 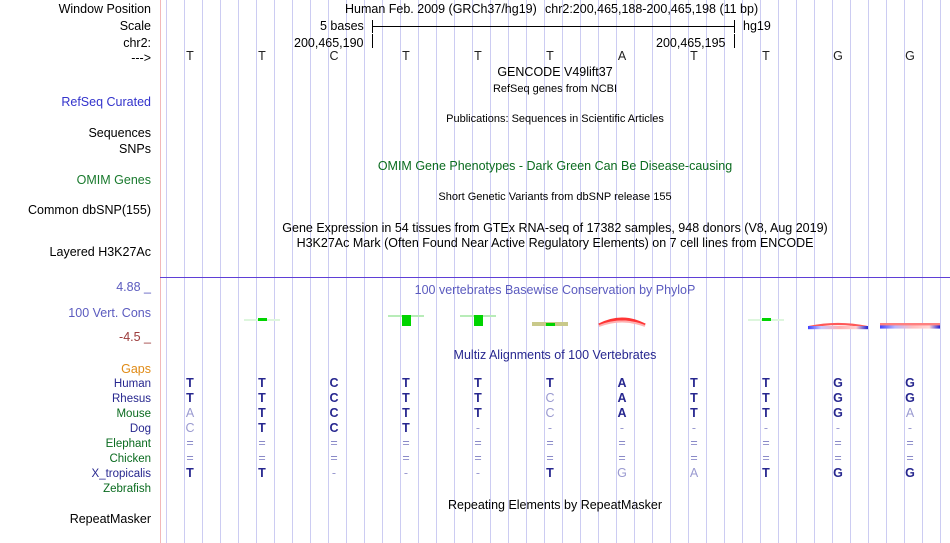 I want to click on coord-tick-right, so click(x=734, y=41).